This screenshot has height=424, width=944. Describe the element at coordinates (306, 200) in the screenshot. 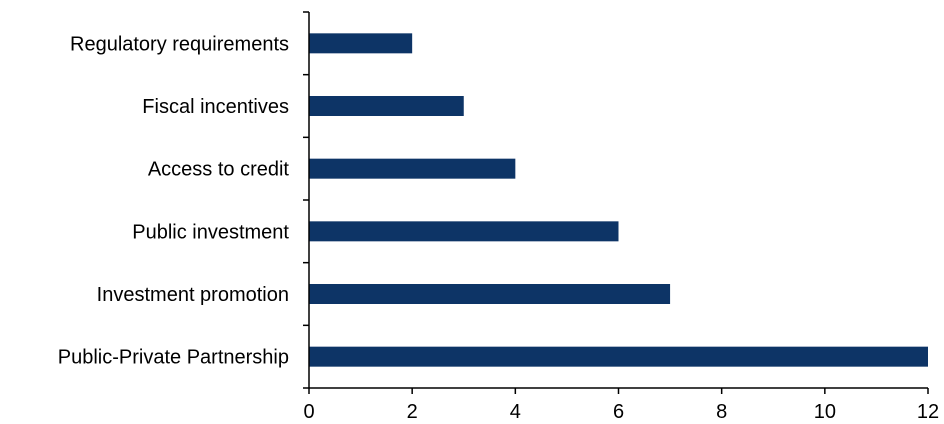

I see `y-axis-ticks` at that location.